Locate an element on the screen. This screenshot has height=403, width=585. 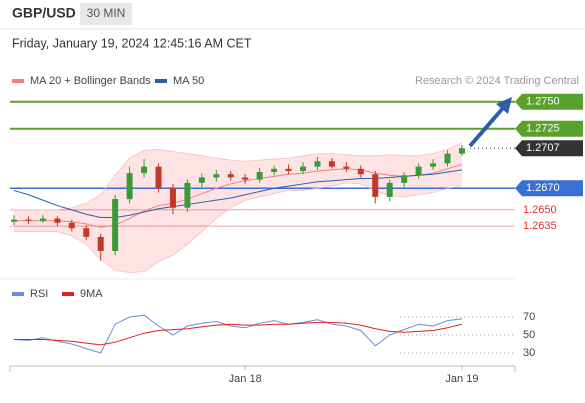
y-tick-label: 70 is located at coordinates (529, 317).